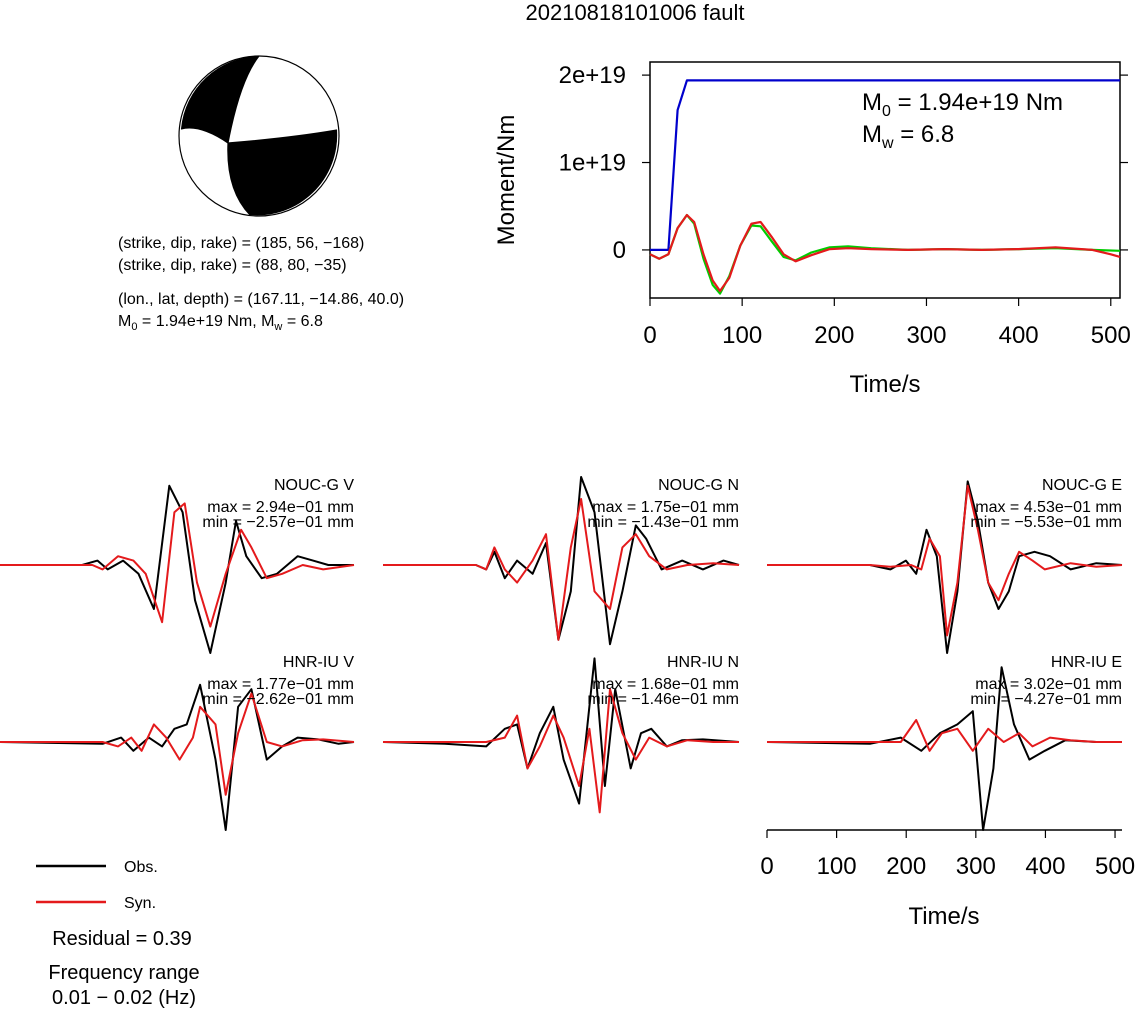  Describe the element at coordinates (834, 335) in the screenshot. I see `moment-xtick-label-200: 200` at that location.